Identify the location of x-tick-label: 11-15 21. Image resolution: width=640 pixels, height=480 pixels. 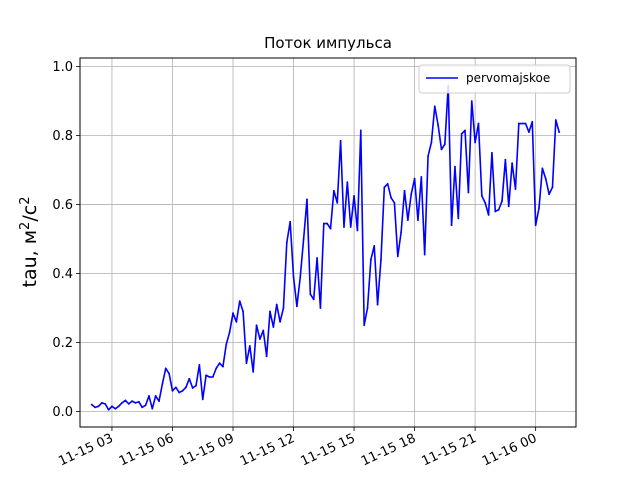
(448, 450).